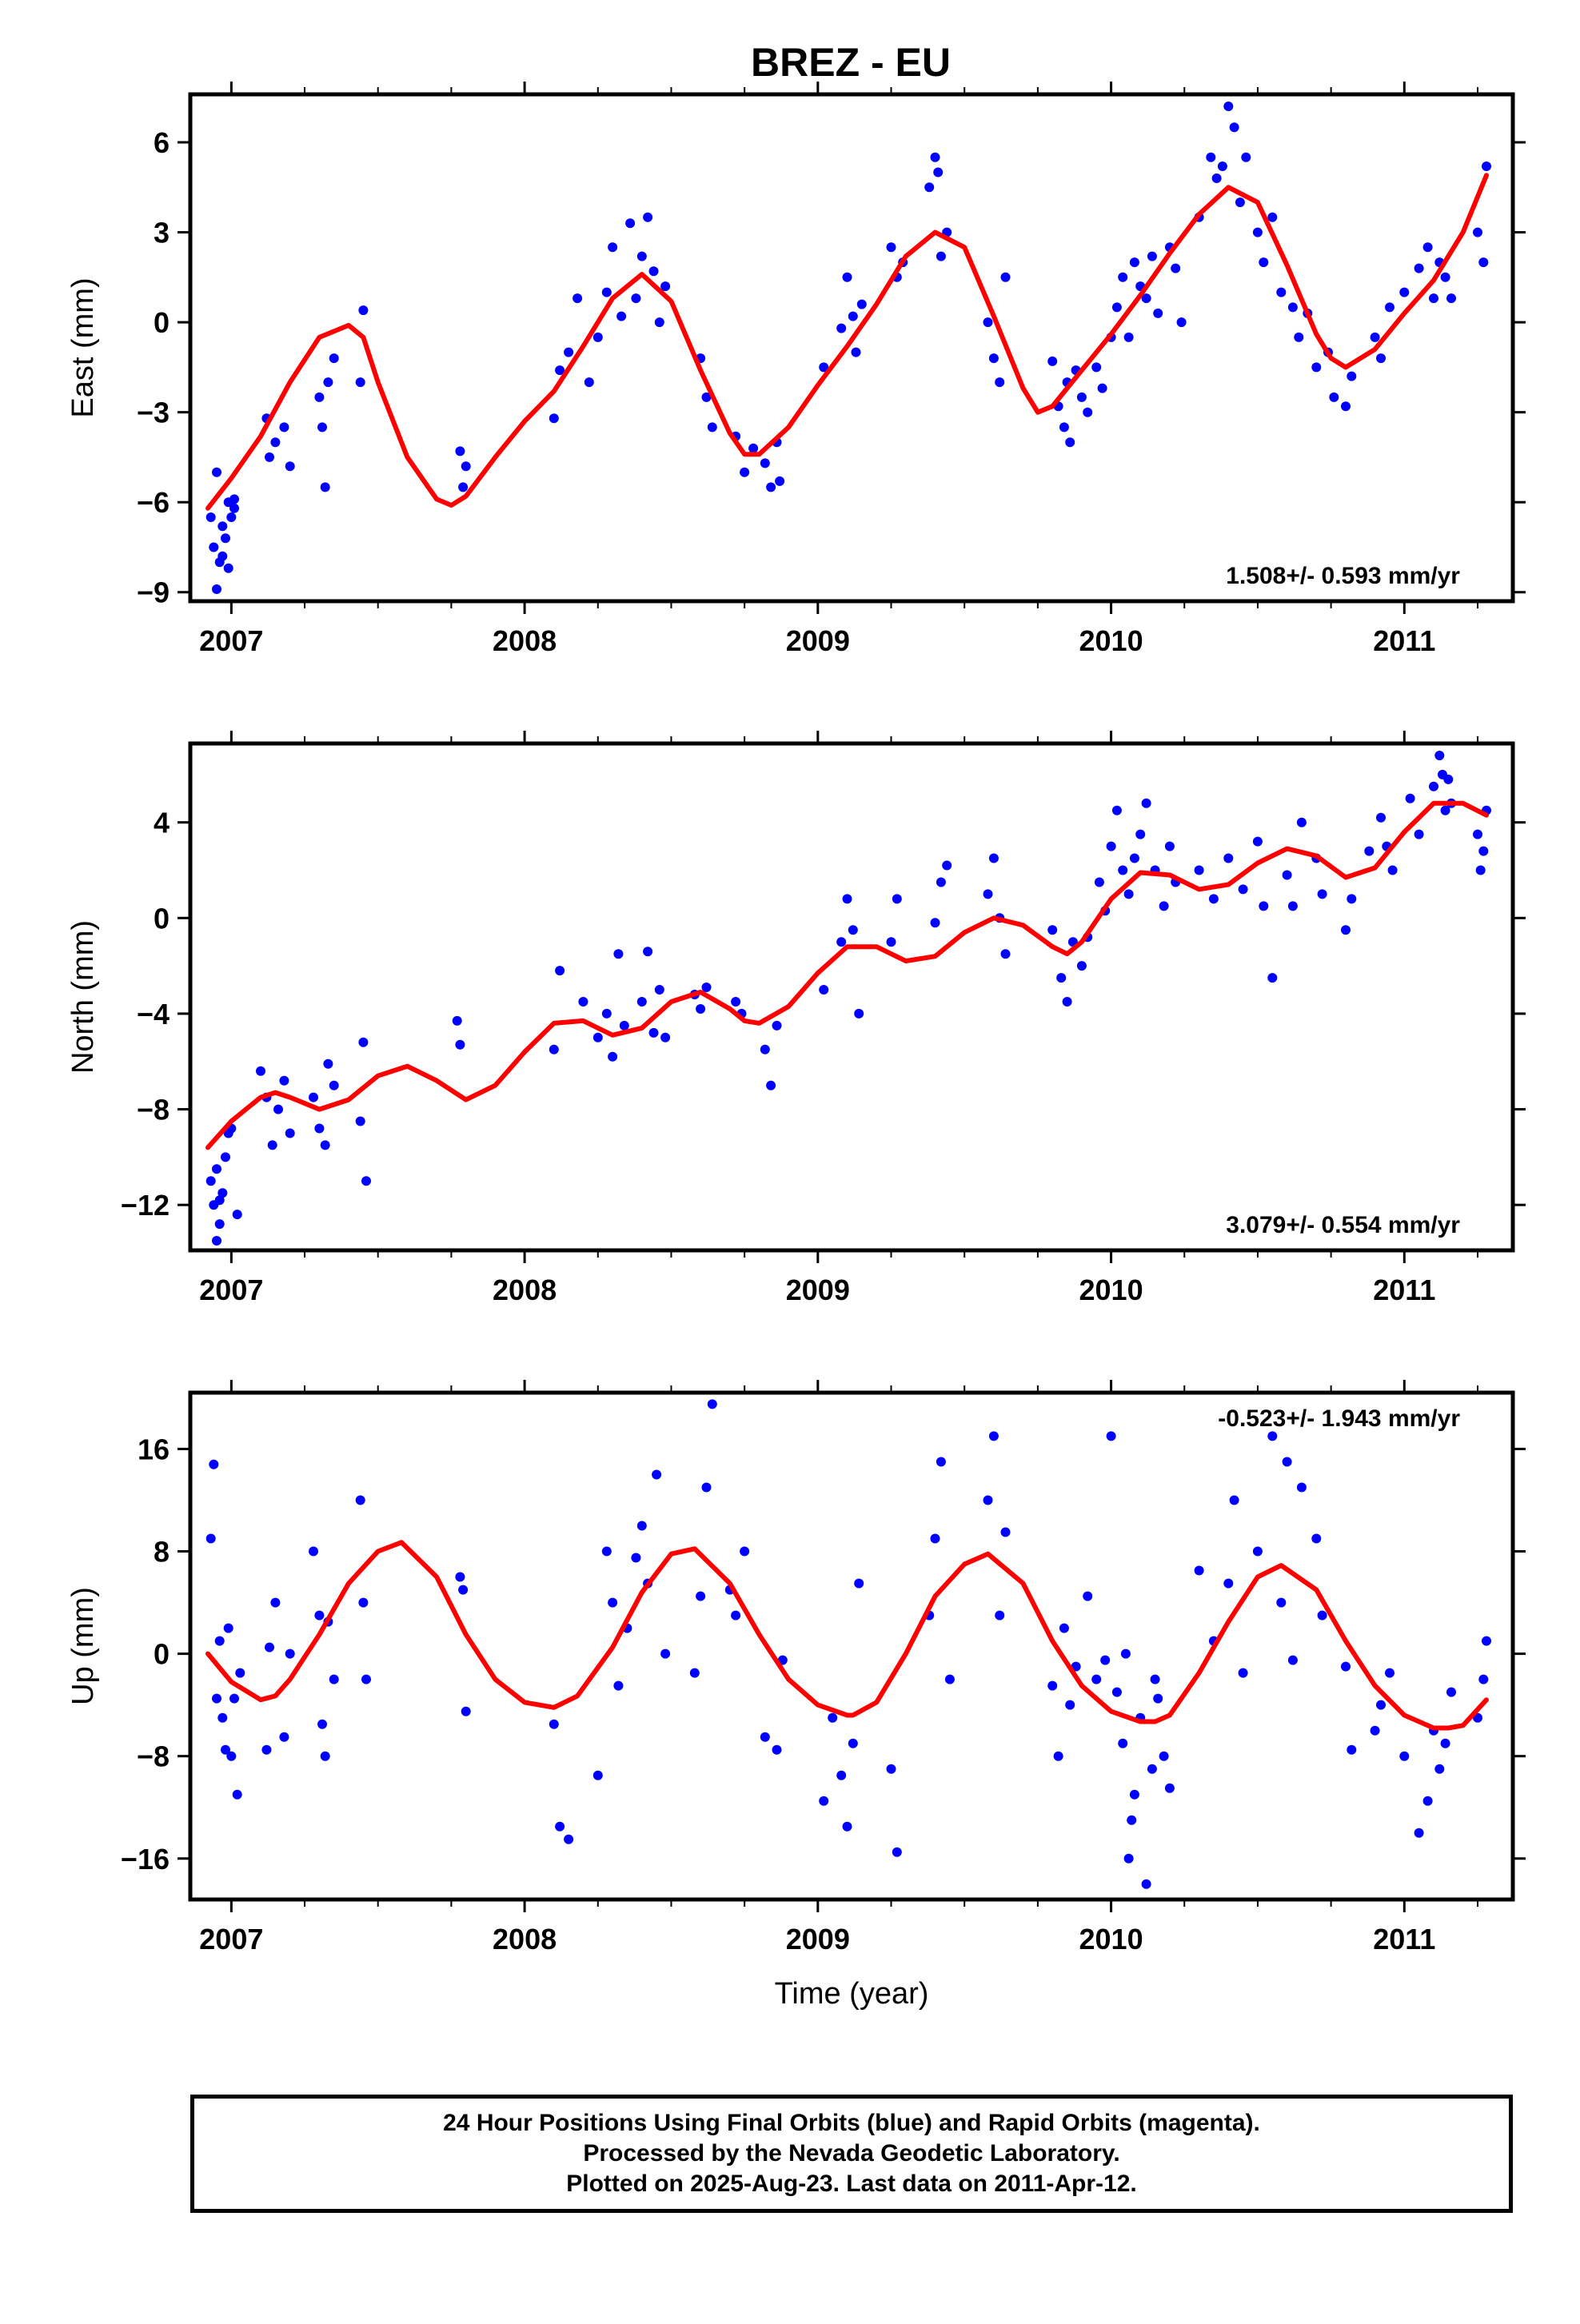 This screenshot has height=2324, width=1580. Describe the element at coordinates (154, 1449) in the screenshot. I see `up-ytick-label: 16` at that location.